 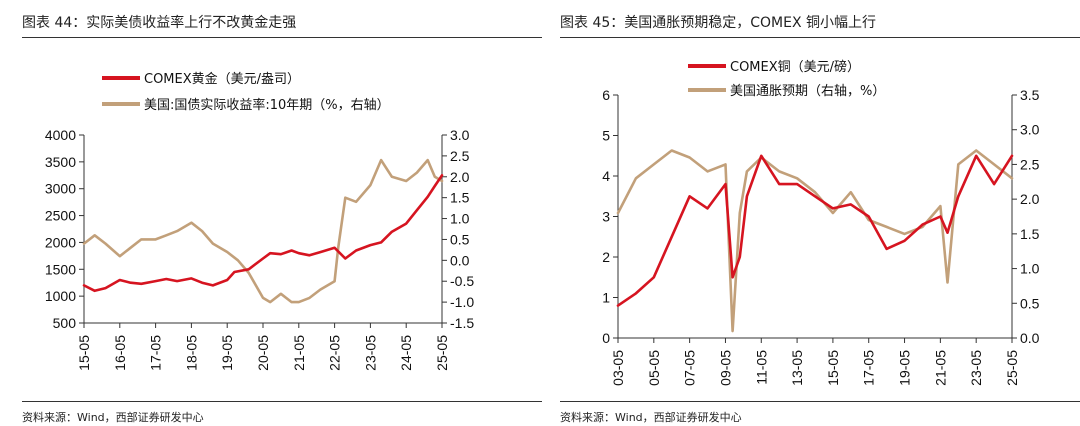 What do you see at coordinates (606, 136) in the screenshot?
I see `left-y-tick-label: 5` at bounding box center [606, 136].